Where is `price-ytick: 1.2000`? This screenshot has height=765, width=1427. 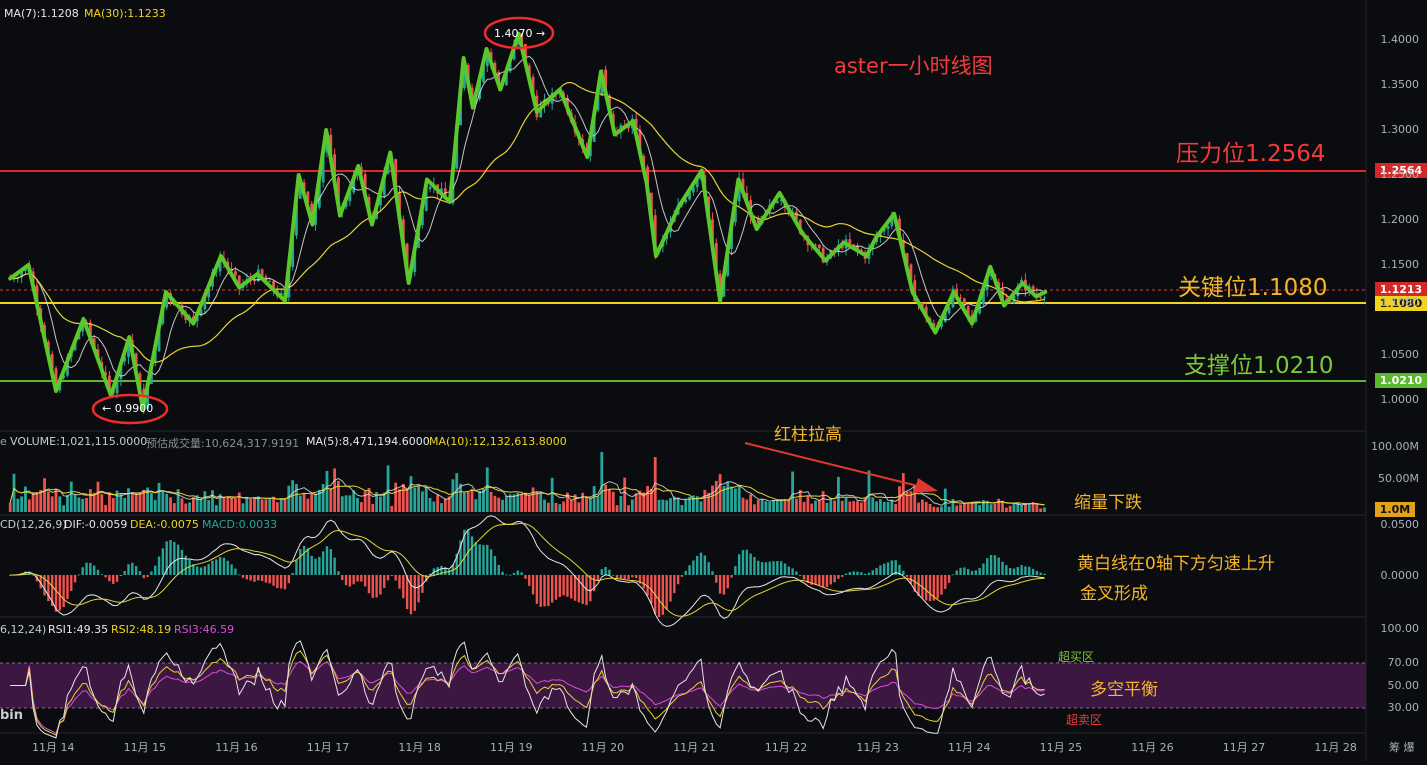
price-ytick: 1.2000 is located at coordinates (1400, 219).